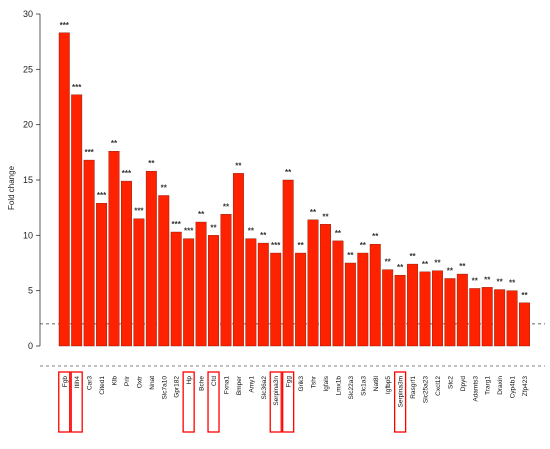 The height and width of the screenshot is (449, 550). I want to click on x-tick-label: Serpina3n, so click(276, 391).